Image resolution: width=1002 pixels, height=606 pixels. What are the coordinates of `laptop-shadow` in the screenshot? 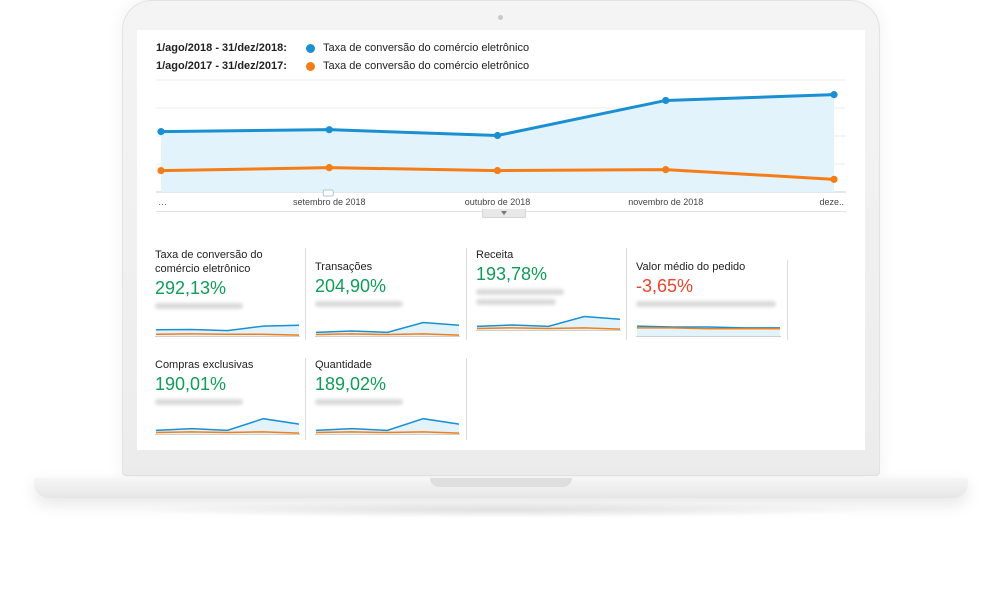 It's located at (501, 510).